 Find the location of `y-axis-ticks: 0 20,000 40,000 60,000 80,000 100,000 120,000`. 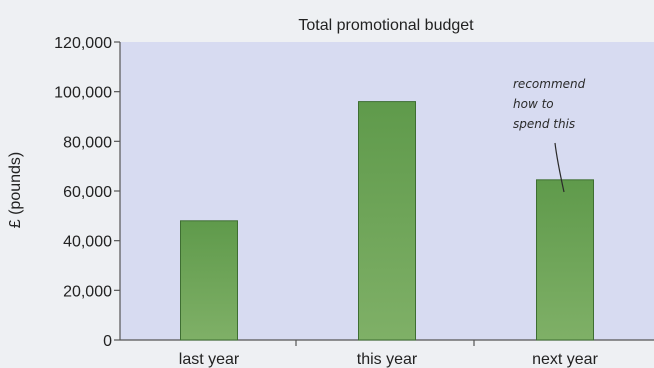

y-axis-ticks: 0 20,000 40,000 60,000 80,000 100,000 120,000 is located at coordinates (87, 192).